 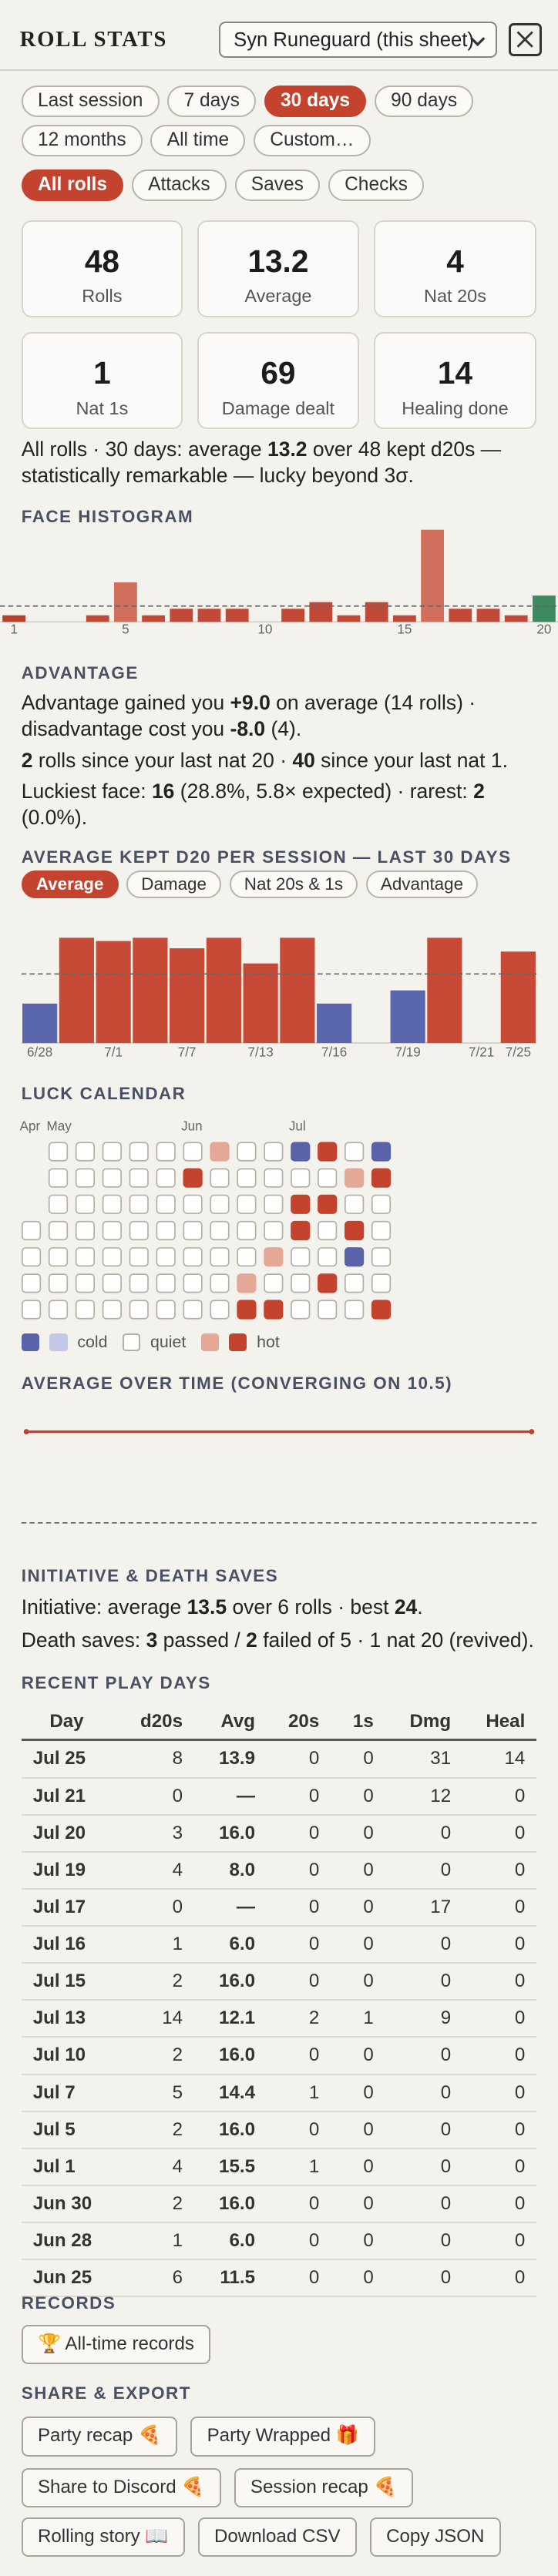 What do you see at coordinates (424, 101) in the screenshot?
I see `filter-pill: 90 days` at bounding box center [424, 101].